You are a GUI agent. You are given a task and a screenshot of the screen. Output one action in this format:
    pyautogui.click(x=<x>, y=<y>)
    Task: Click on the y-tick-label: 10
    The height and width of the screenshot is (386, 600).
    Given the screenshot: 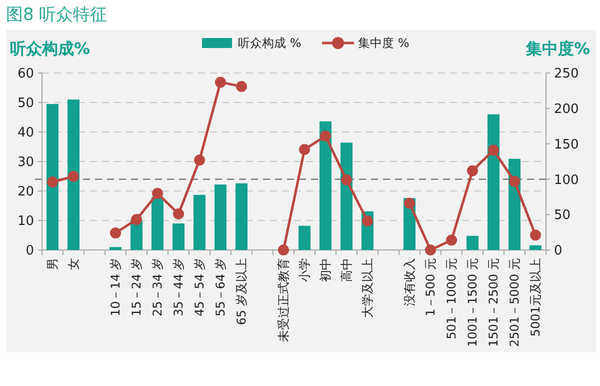 What is the action you would take?
    pyautogui.click(x=25, y=222)
    